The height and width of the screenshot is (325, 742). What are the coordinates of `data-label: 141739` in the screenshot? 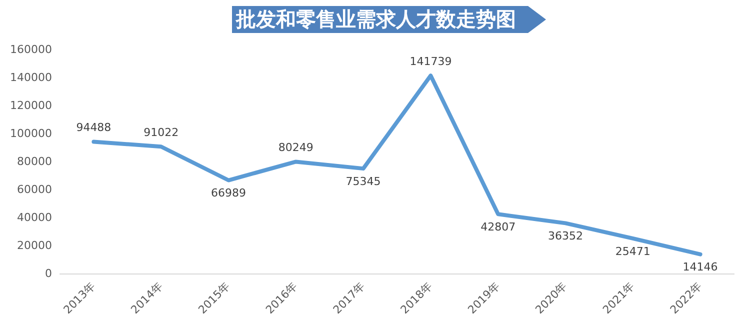 It's located at (431, 61).